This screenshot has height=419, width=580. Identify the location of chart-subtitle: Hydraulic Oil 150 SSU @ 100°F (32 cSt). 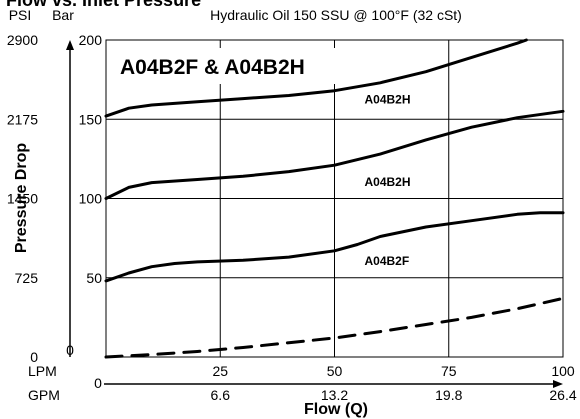
(336, 15).